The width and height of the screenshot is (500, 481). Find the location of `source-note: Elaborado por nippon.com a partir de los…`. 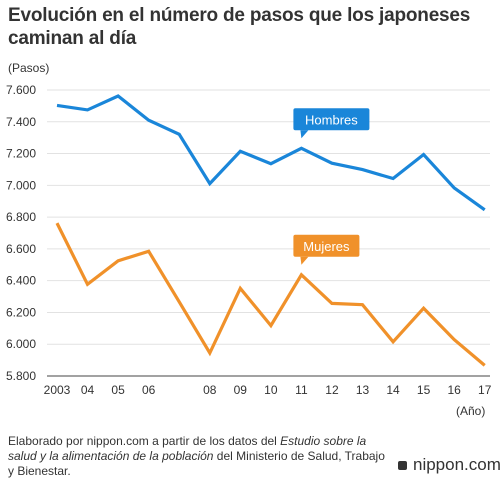

source-note: Elaborado por nippon.com a partir de los… is located at coordinates (198, 456).